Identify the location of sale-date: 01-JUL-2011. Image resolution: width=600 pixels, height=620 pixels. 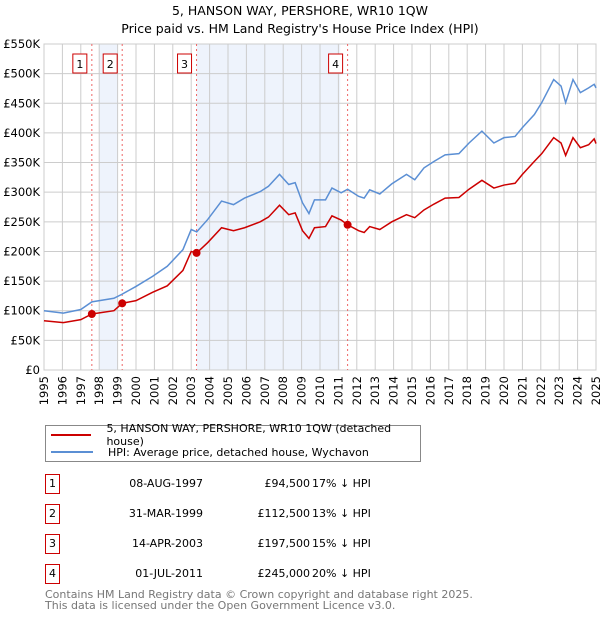
(169, 573).